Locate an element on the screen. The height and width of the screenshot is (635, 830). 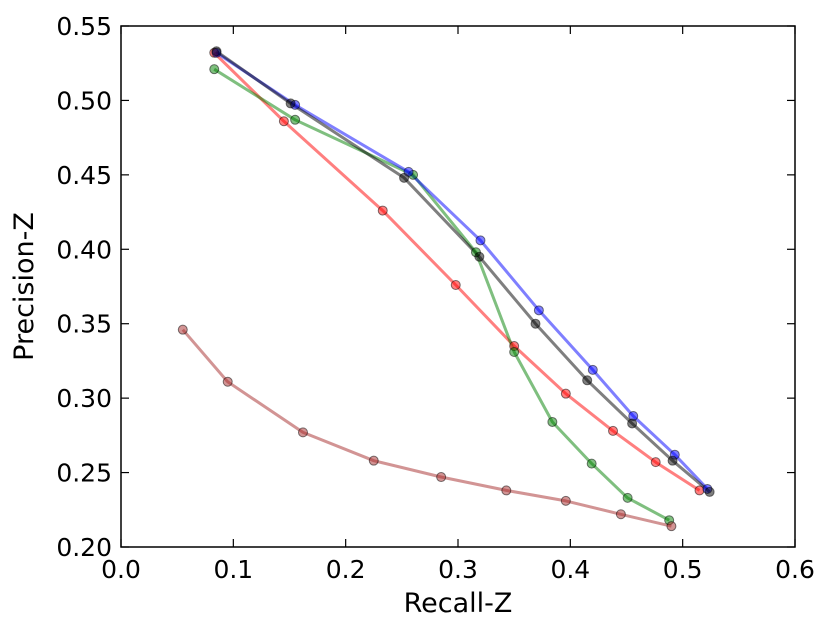
y-tick-label: 0.20 is located at coordinates (84, 547).